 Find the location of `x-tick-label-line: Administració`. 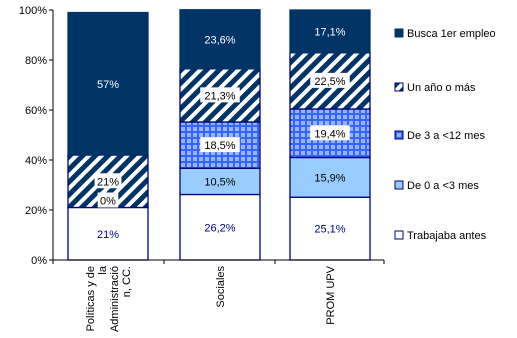

x-tick-label-line: Administració is located at coordinates (115, 299).